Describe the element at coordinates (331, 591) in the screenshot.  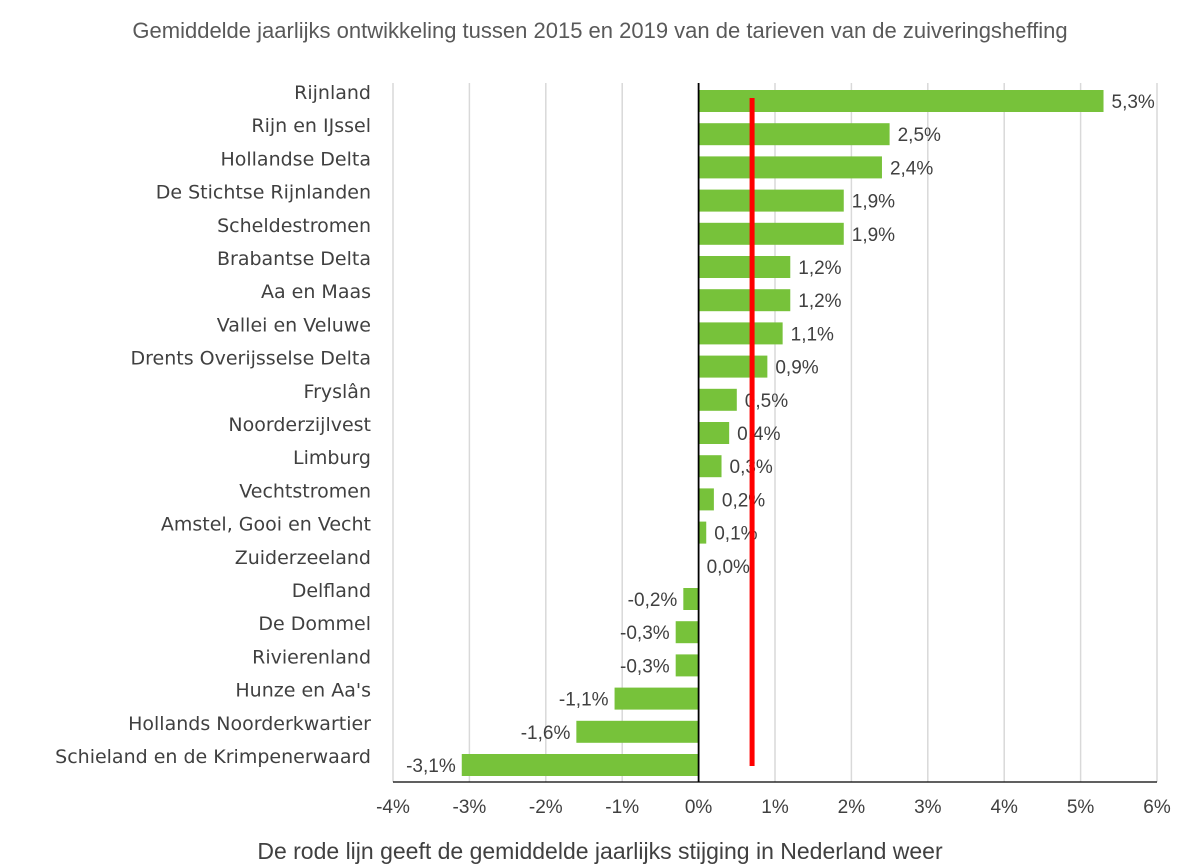
I see `category-label: Delfland` at that location.